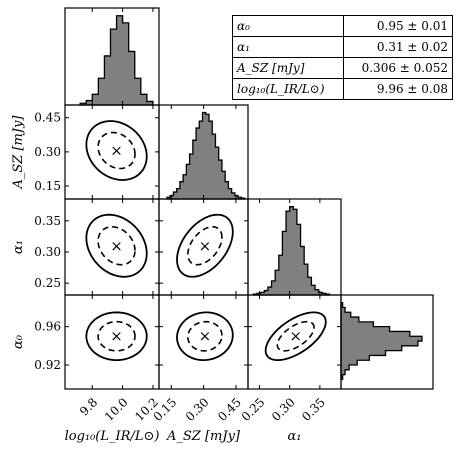 This screenshot has height=454, width=458. I want to click on contour-2sigma-a1-a0, so click(295, 336).